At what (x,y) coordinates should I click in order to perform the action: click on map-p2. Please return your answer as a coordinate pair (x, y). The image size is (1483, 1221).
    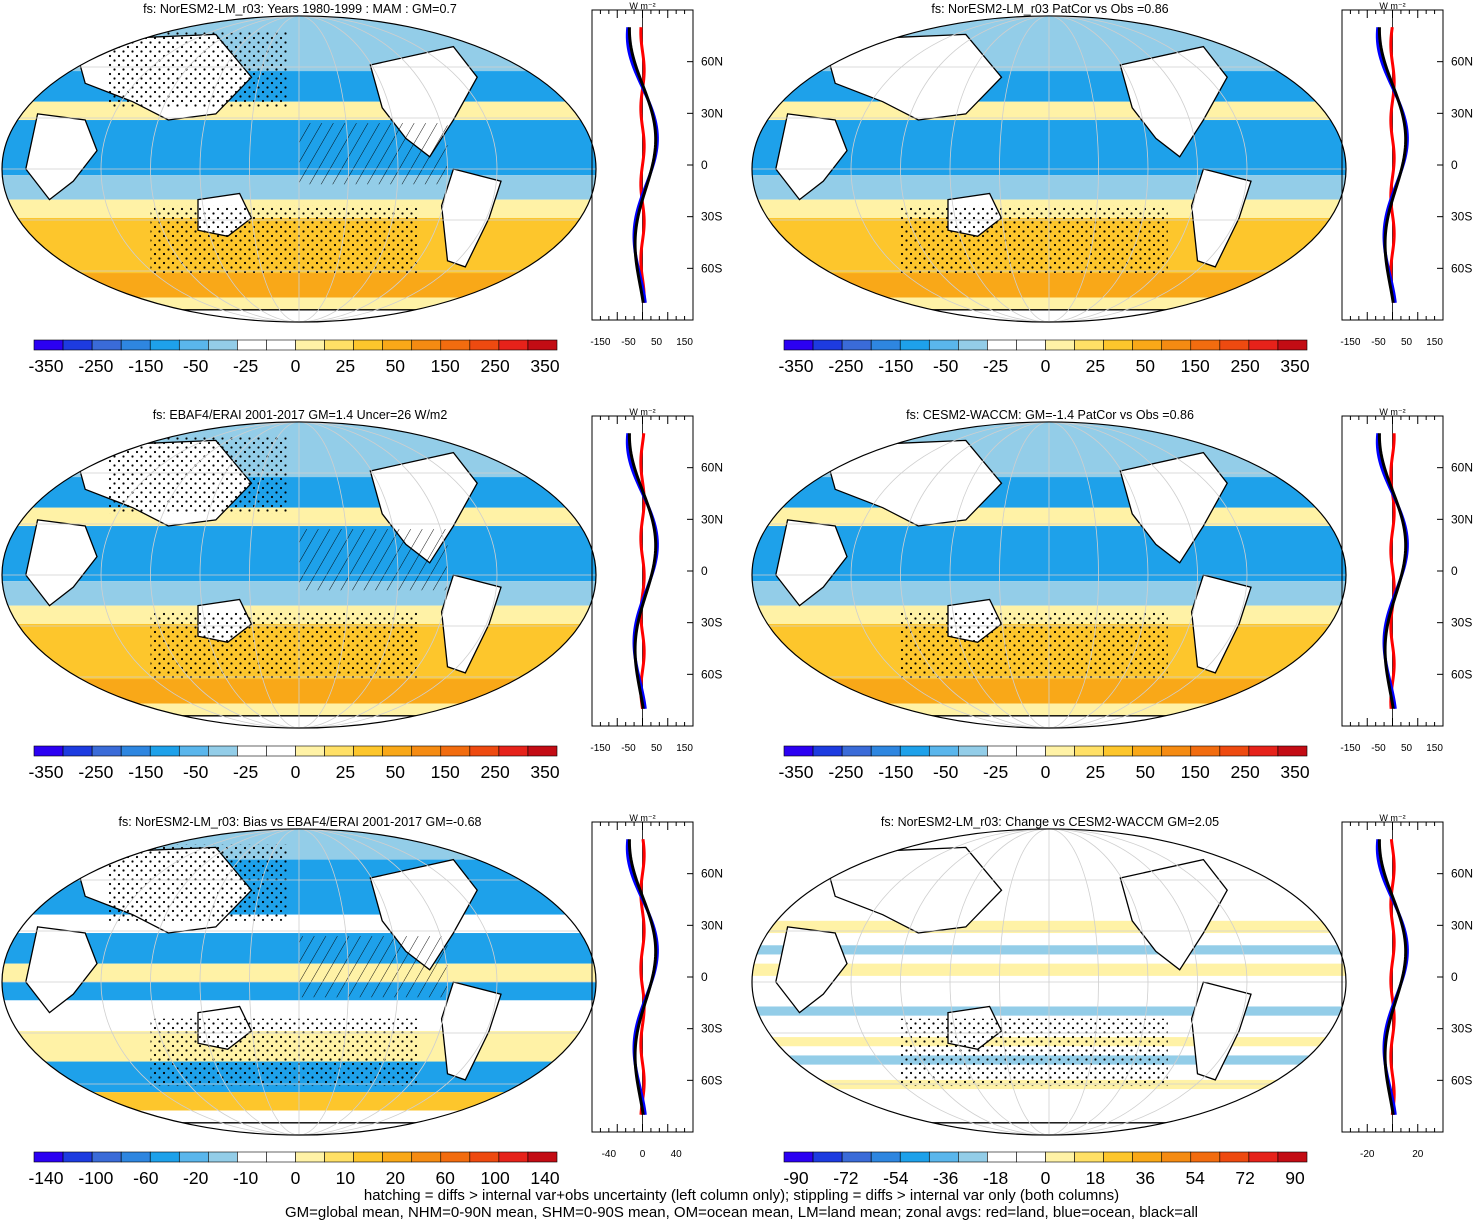
    Looking at the image, I should click on (1049, 169).